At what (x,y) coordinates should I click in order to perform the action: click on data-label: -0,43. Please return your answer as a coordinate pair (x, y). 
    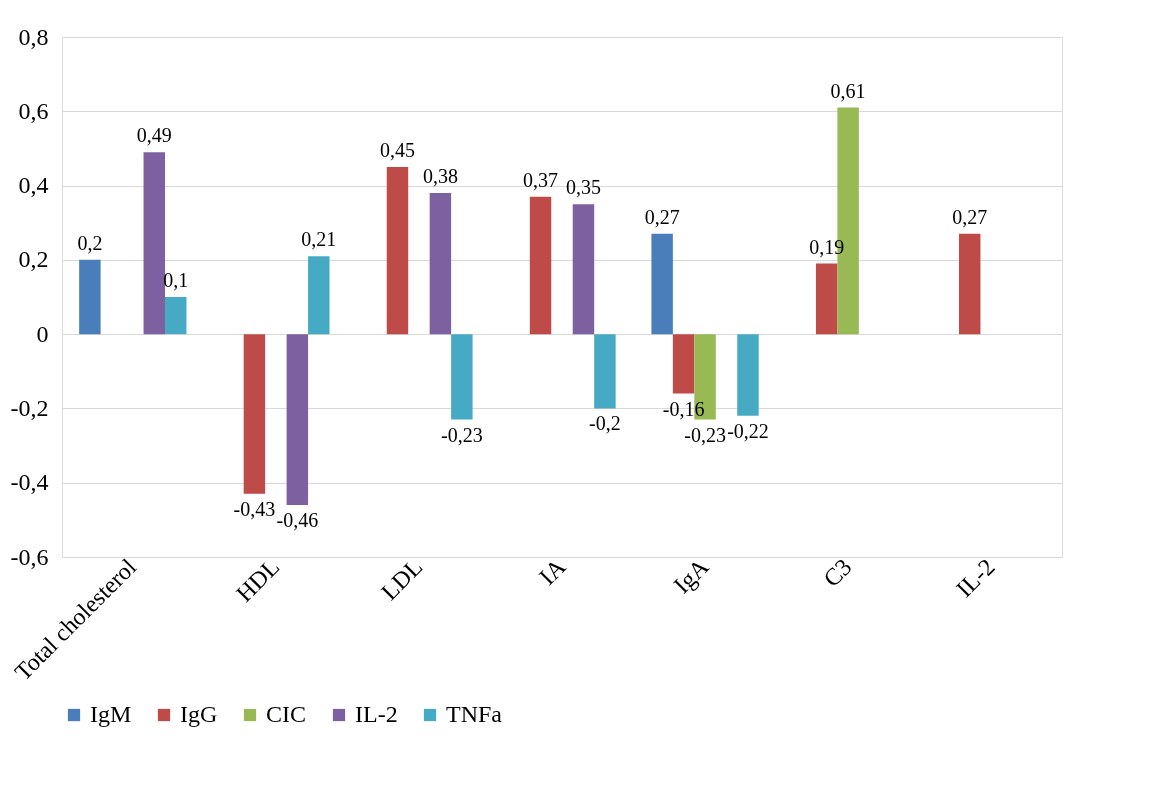
    Looking at the image, I should click on (254, 508).